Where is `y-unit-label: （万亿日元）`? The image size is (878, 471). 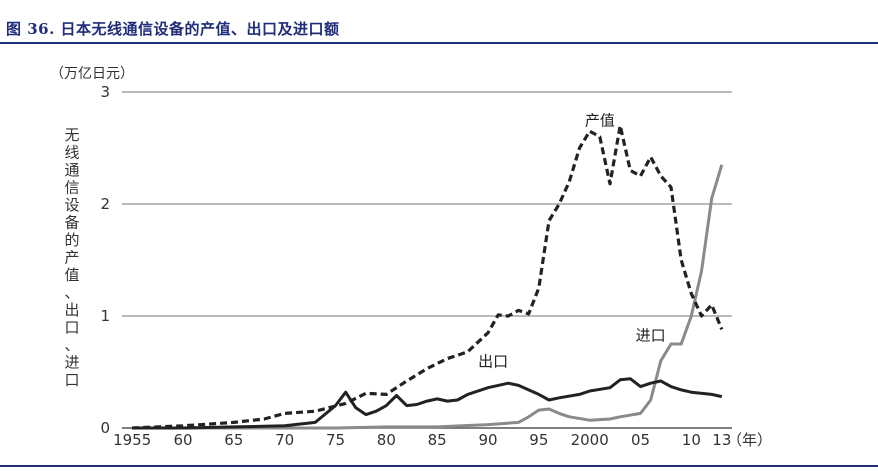
y-unit-label: （万亿日元） is located at coordinates (92, 74).